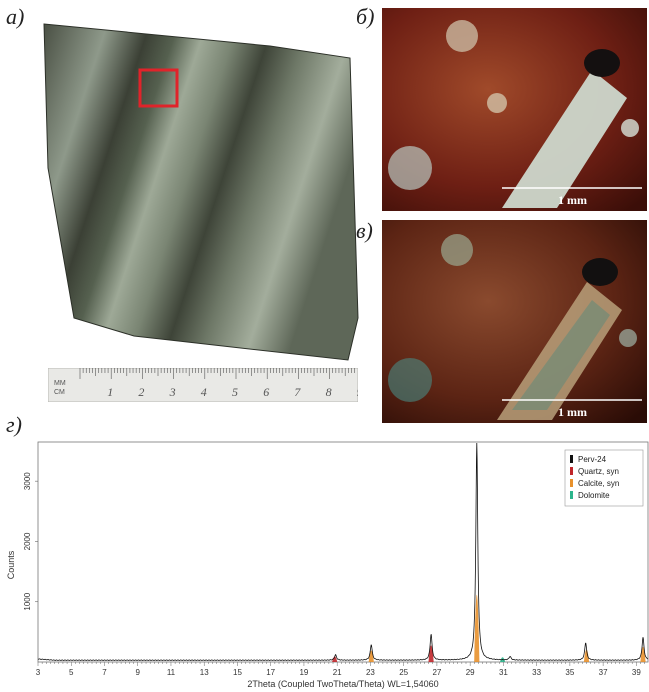  Describe the element at coordinates (636, 672) in the screenshot. I see `x-tick-label: 39` at that location.